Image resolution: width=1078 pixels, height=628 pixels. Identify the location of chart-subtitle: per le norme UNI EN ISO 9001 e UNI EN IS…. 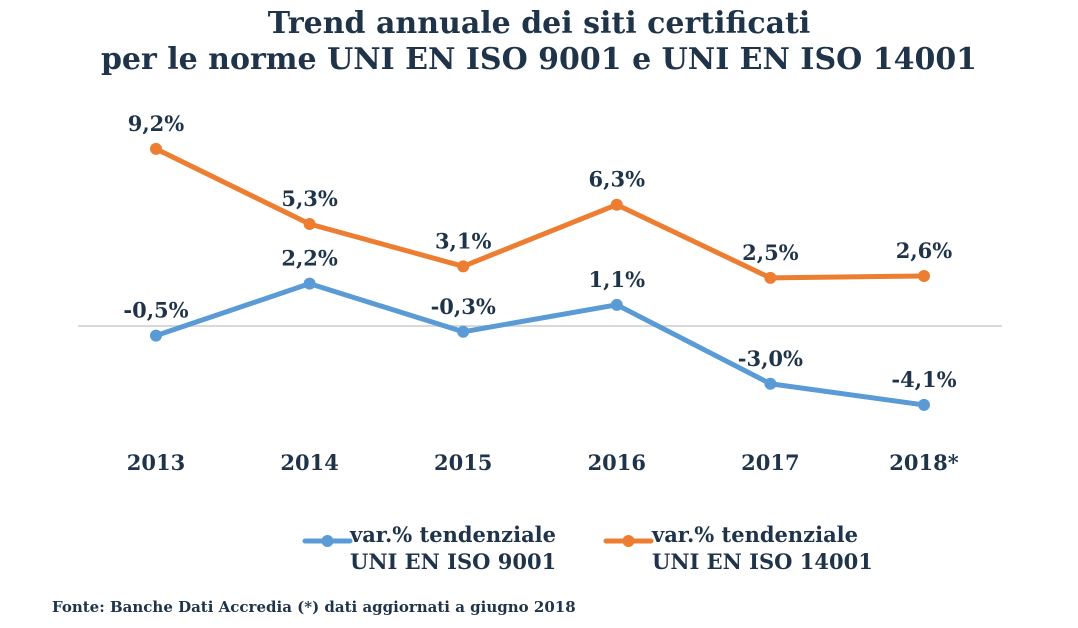
(539, 59).